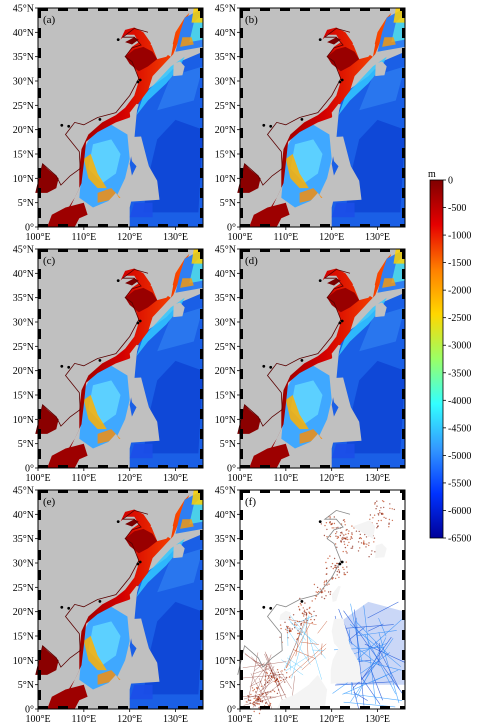  What do you see at coordinates (49, 261) in the screenshot?
I see `panel-label: (c)` at bounding box center [49, 261].